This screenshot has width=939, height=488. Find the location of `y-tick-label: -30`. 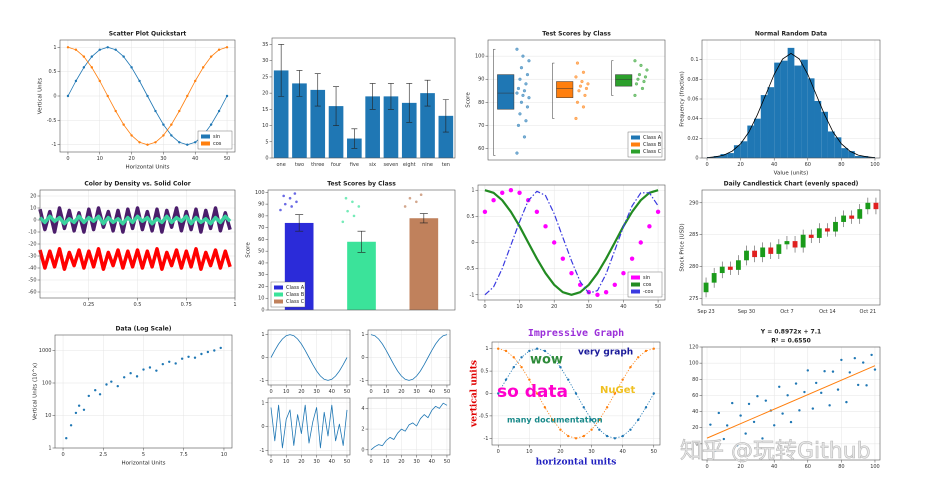

y-tick-label: -30 is located at coordinates (32, 257).